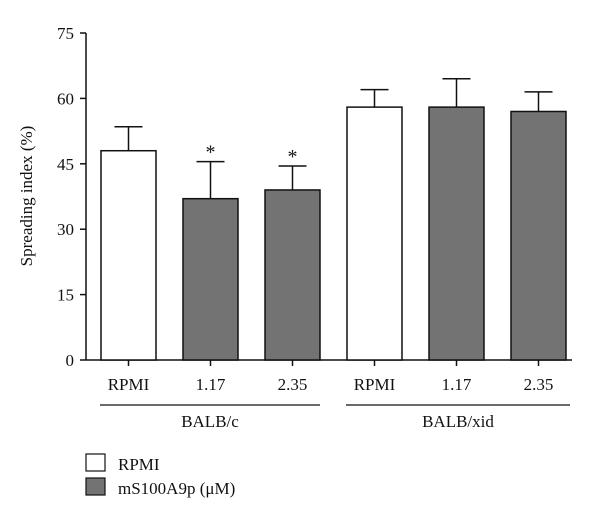 Image resolution: width=600 pixels, height=519 pixels. What do you see at coordinates (176, 488) in the screenshot?
I see `legend-label: mS100A9p (μM)` at bounding box center [176, 488].